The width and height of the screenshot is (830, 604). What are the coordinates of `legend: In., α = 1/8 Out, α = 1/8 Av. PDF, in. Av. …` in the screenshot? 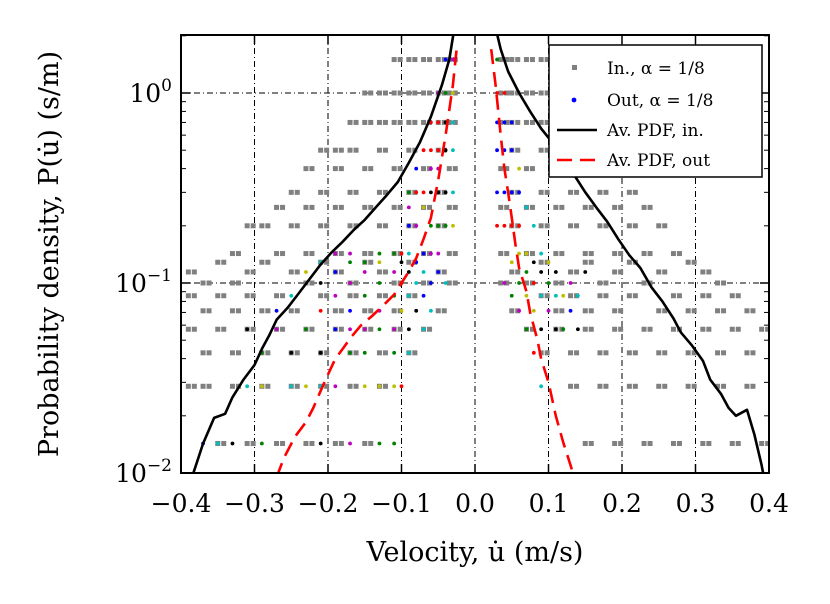 It's located at (655, 111).